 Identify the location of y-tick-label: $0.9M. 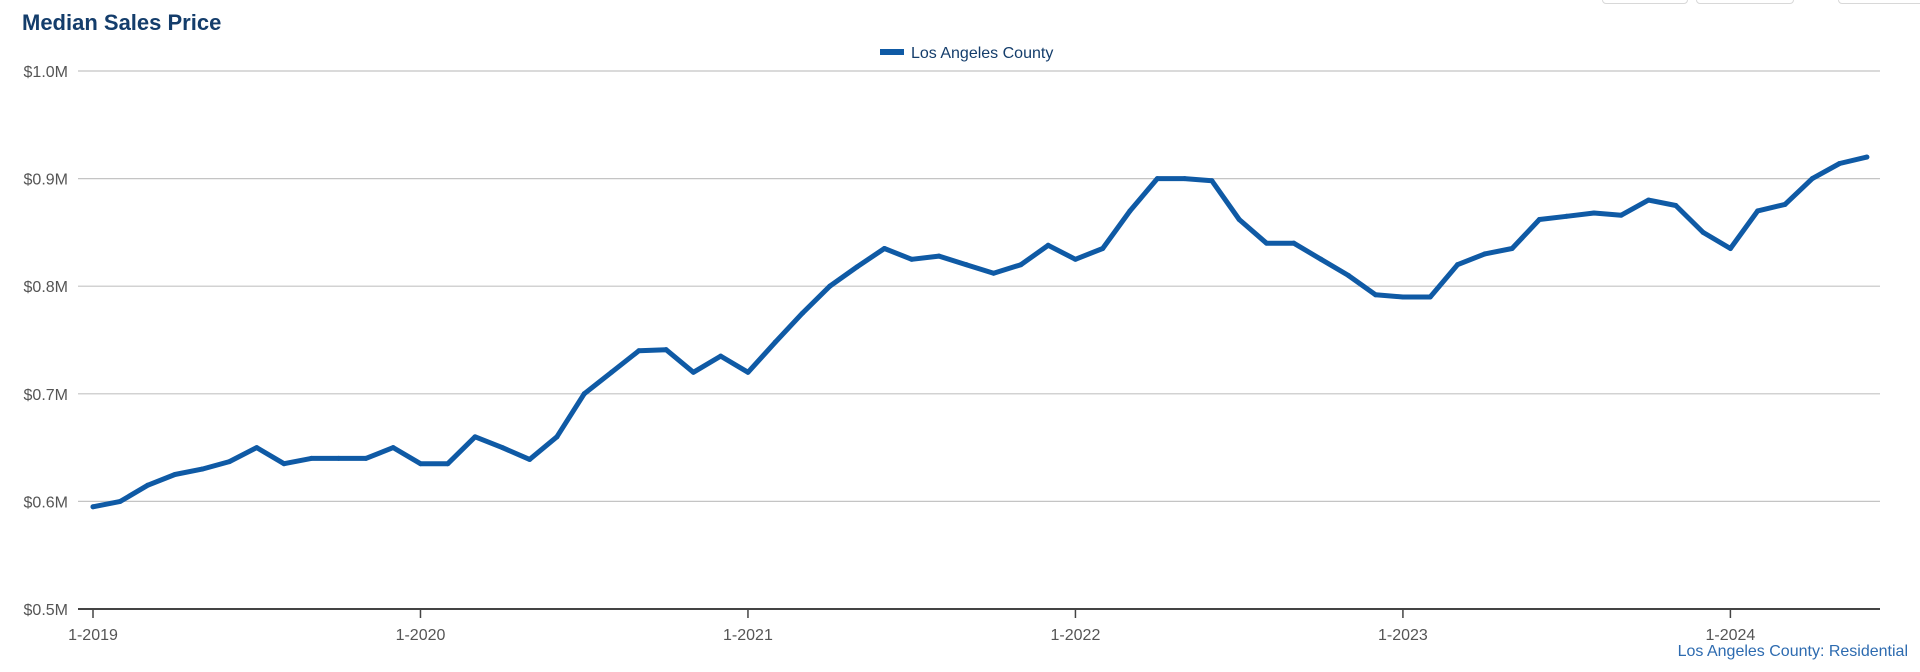
(46, 180).